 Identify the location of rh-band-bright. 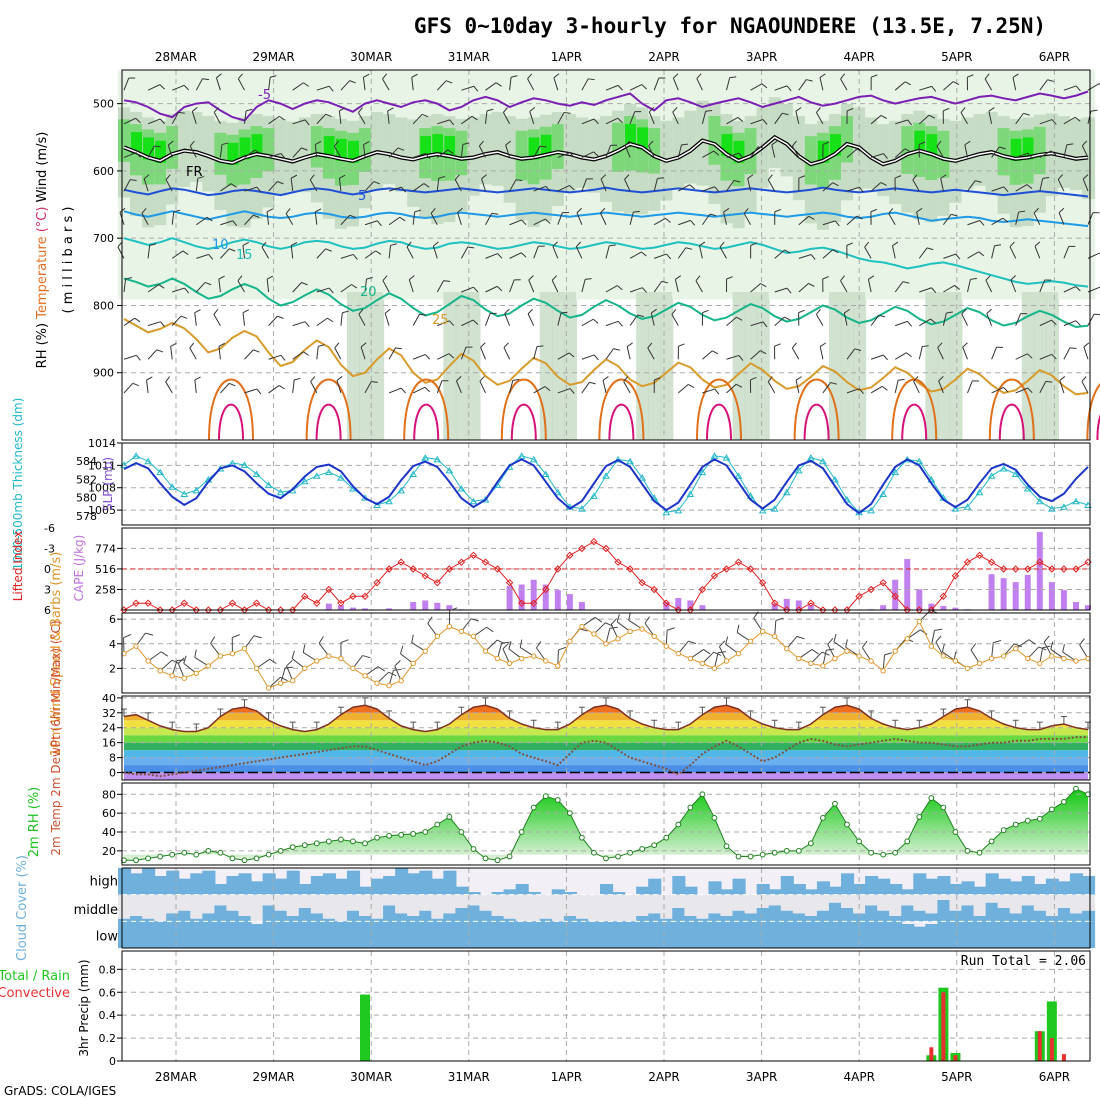
(823, 151).